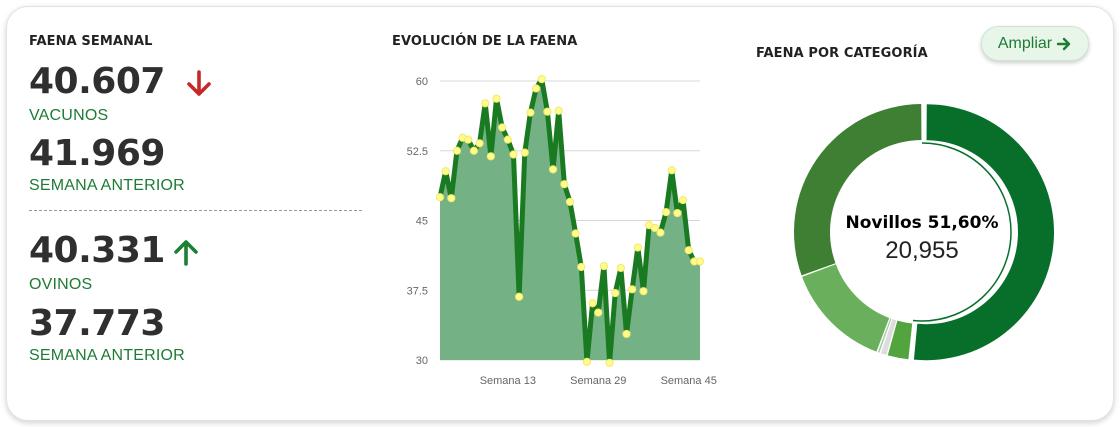 This screenshot has height=427, width=1120. I want to click on y-tick-label: 60, so click(422, 82).